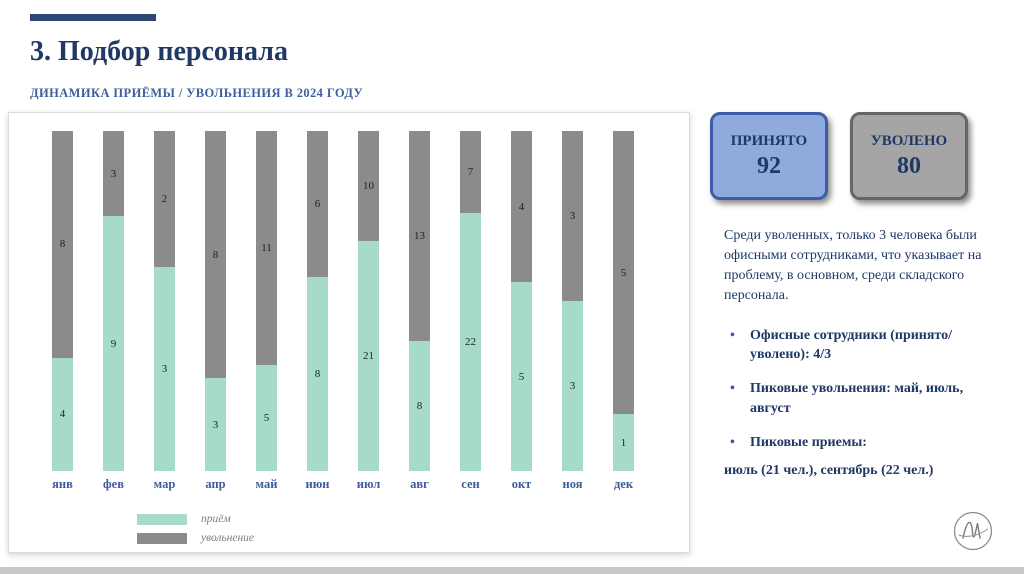 The width and height of the screenshot is (1024, 574). What do you see at coordinates (829, 470) in the screenshot?
I see `peaks-detail-line: июль (21 чел.), сентябрь (22 чел.)` at bounding box center [829, 470].